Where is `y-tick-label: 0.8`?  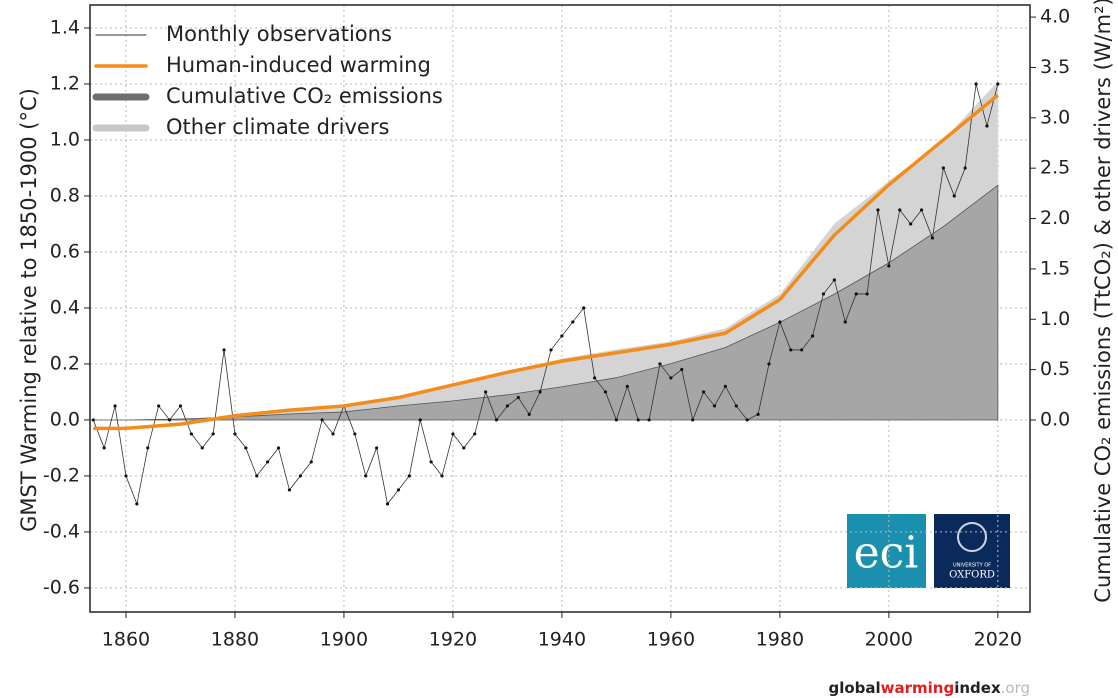
y-tick-label: 0.8 is located at coordinates (65, 195).